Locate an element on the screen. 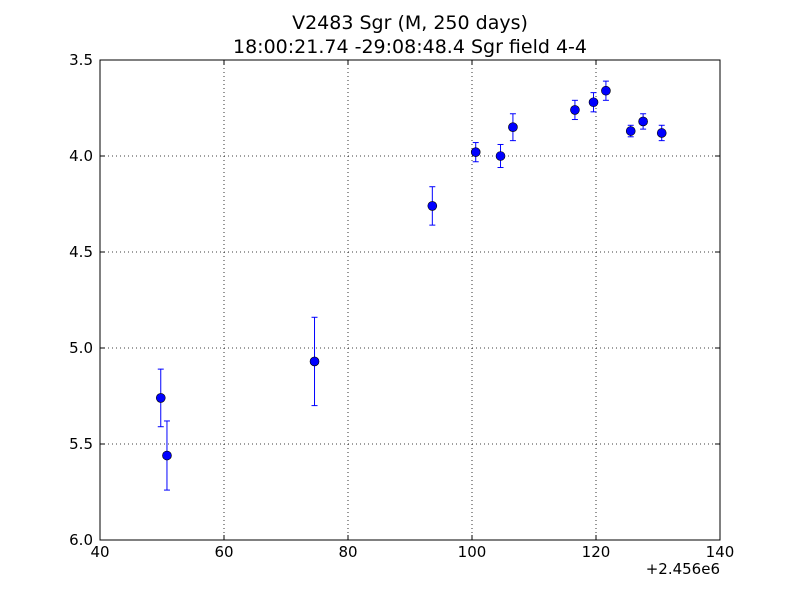 This screenshot has width=800, height=600. y-tick-label: 3.5 is located at coordinates (81, 60).